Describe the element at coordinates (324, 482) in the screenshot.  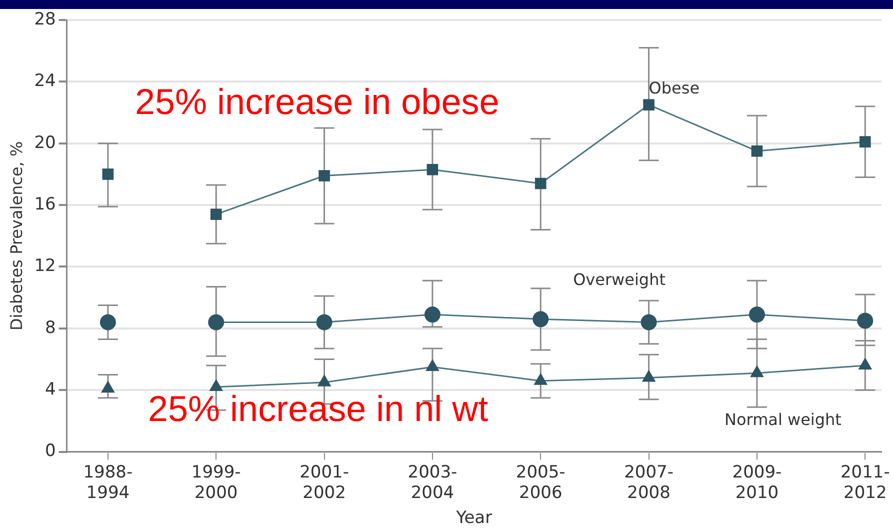
I see `x-tick-label: 2001-2002` at that location.